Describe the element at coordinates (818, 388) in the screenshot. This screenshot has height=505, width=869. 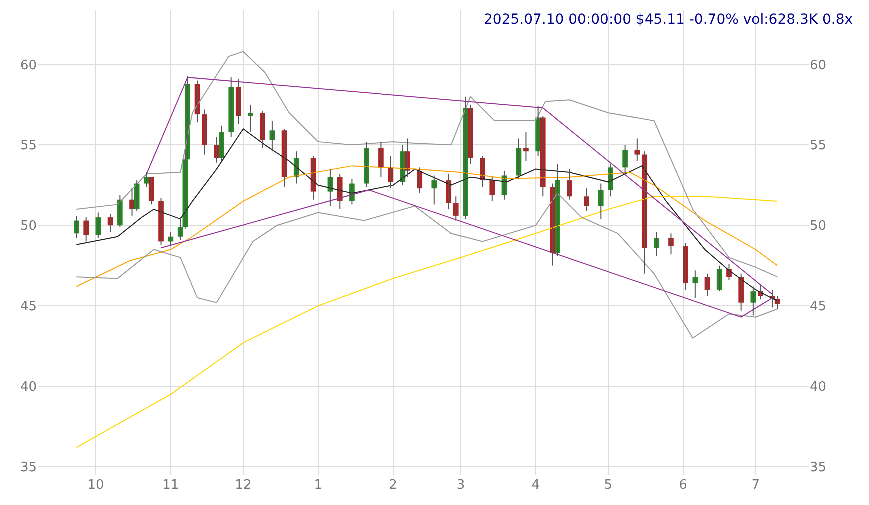
I see `y2-tick-label: 40` at that location.